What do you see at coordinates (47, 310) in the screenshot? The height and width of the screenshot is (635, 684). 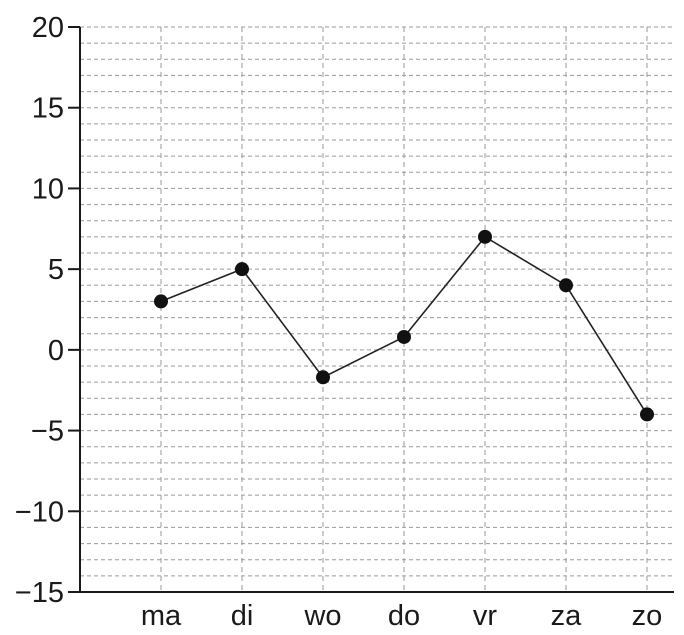 I see `y-ticks: 20 15 10 5 0 −5 −10 −15` at bounding box center [47, 310].